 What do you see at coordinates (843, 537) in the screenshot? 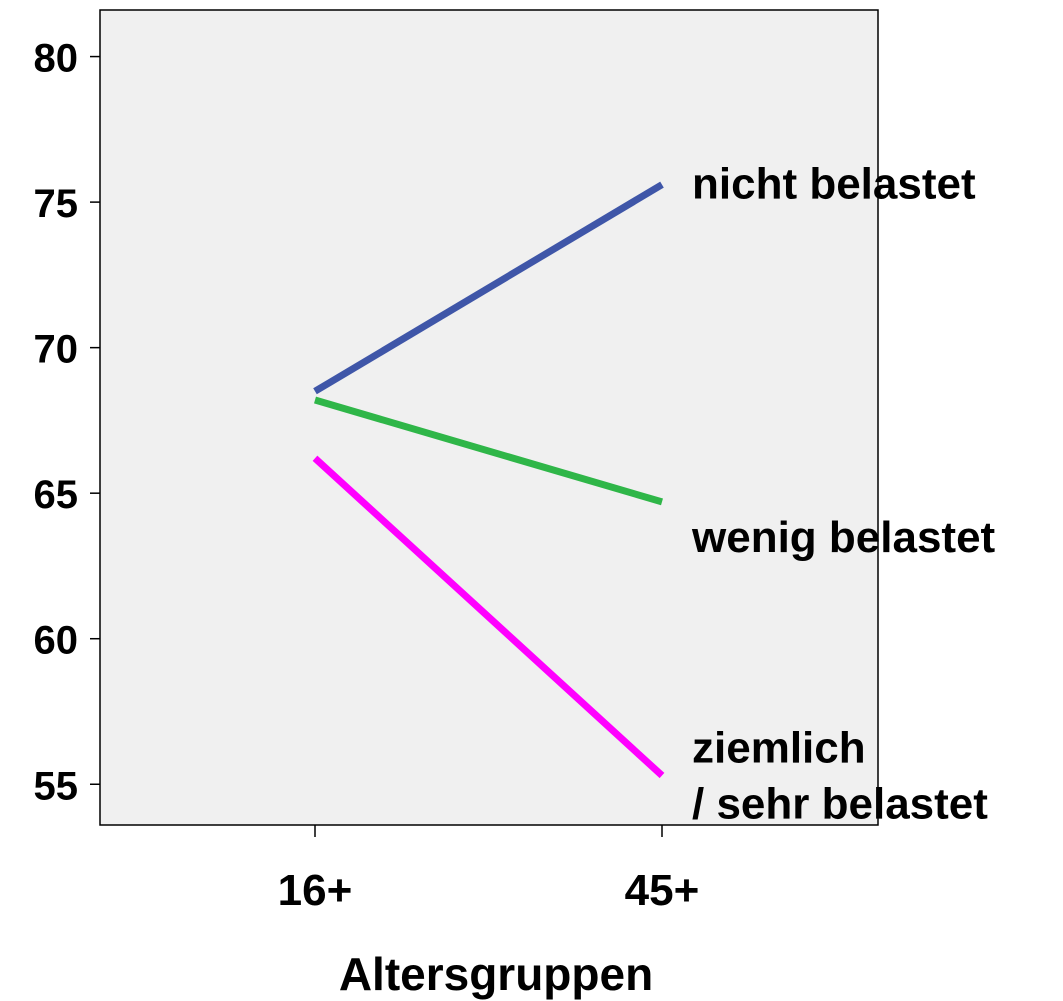
I see `series-label: wenig belastet` at bounding box center [843, 537].